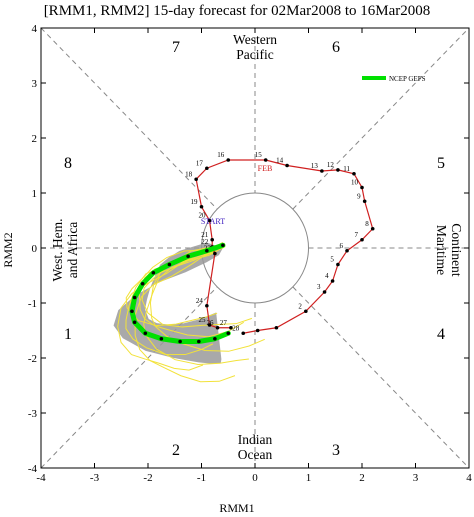  I want to click on observed-day-label: 25, so click(203, 320).